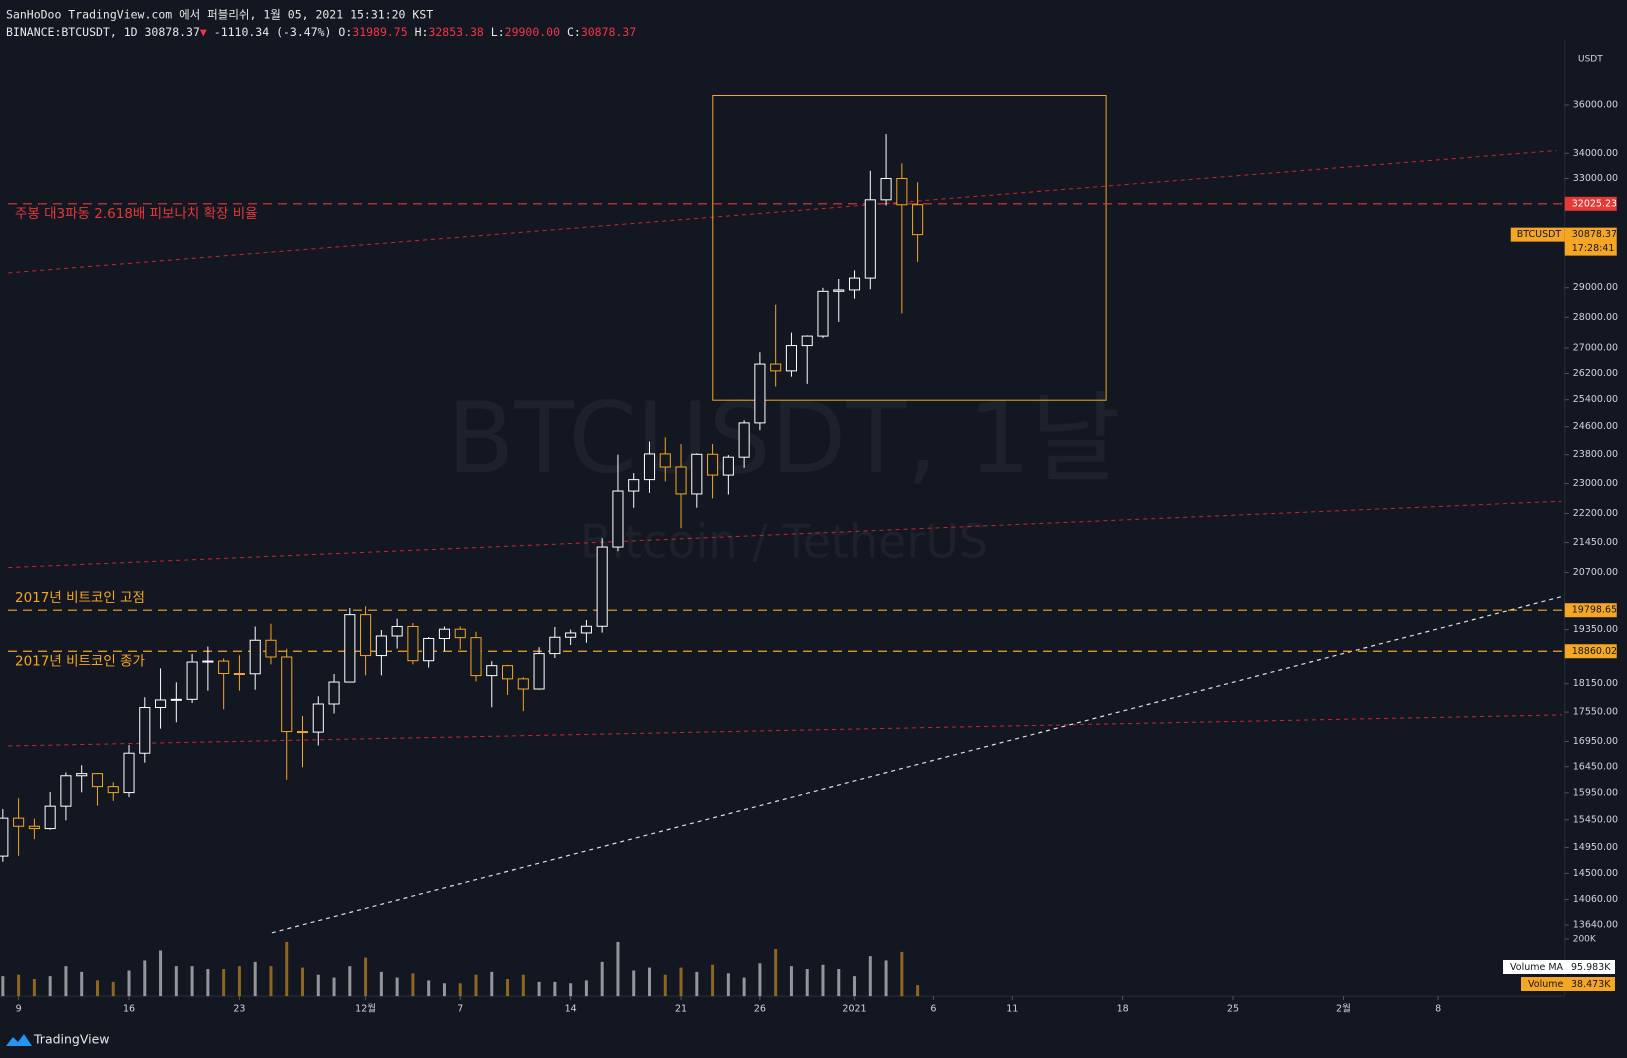 The image size is (1627, 1058). What do you see at coordinates (1595, 399) in the screenshot?
I see `y-tick-label: 25400.00` at bounding box center [1595, 399].